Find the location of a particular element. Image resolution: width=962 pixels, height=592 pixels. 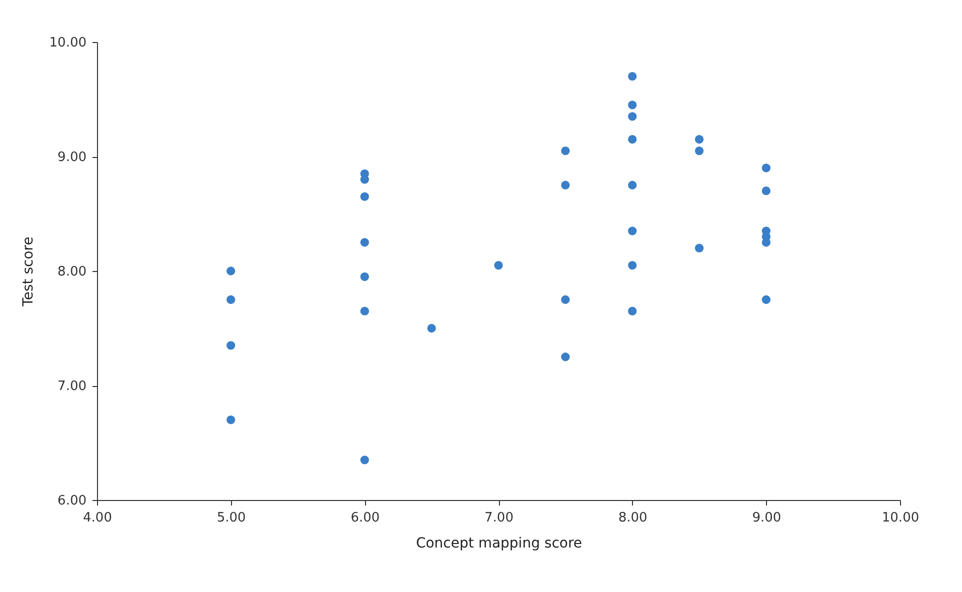

x-tick-label: 4.00 is located at coordinates (97, 518).